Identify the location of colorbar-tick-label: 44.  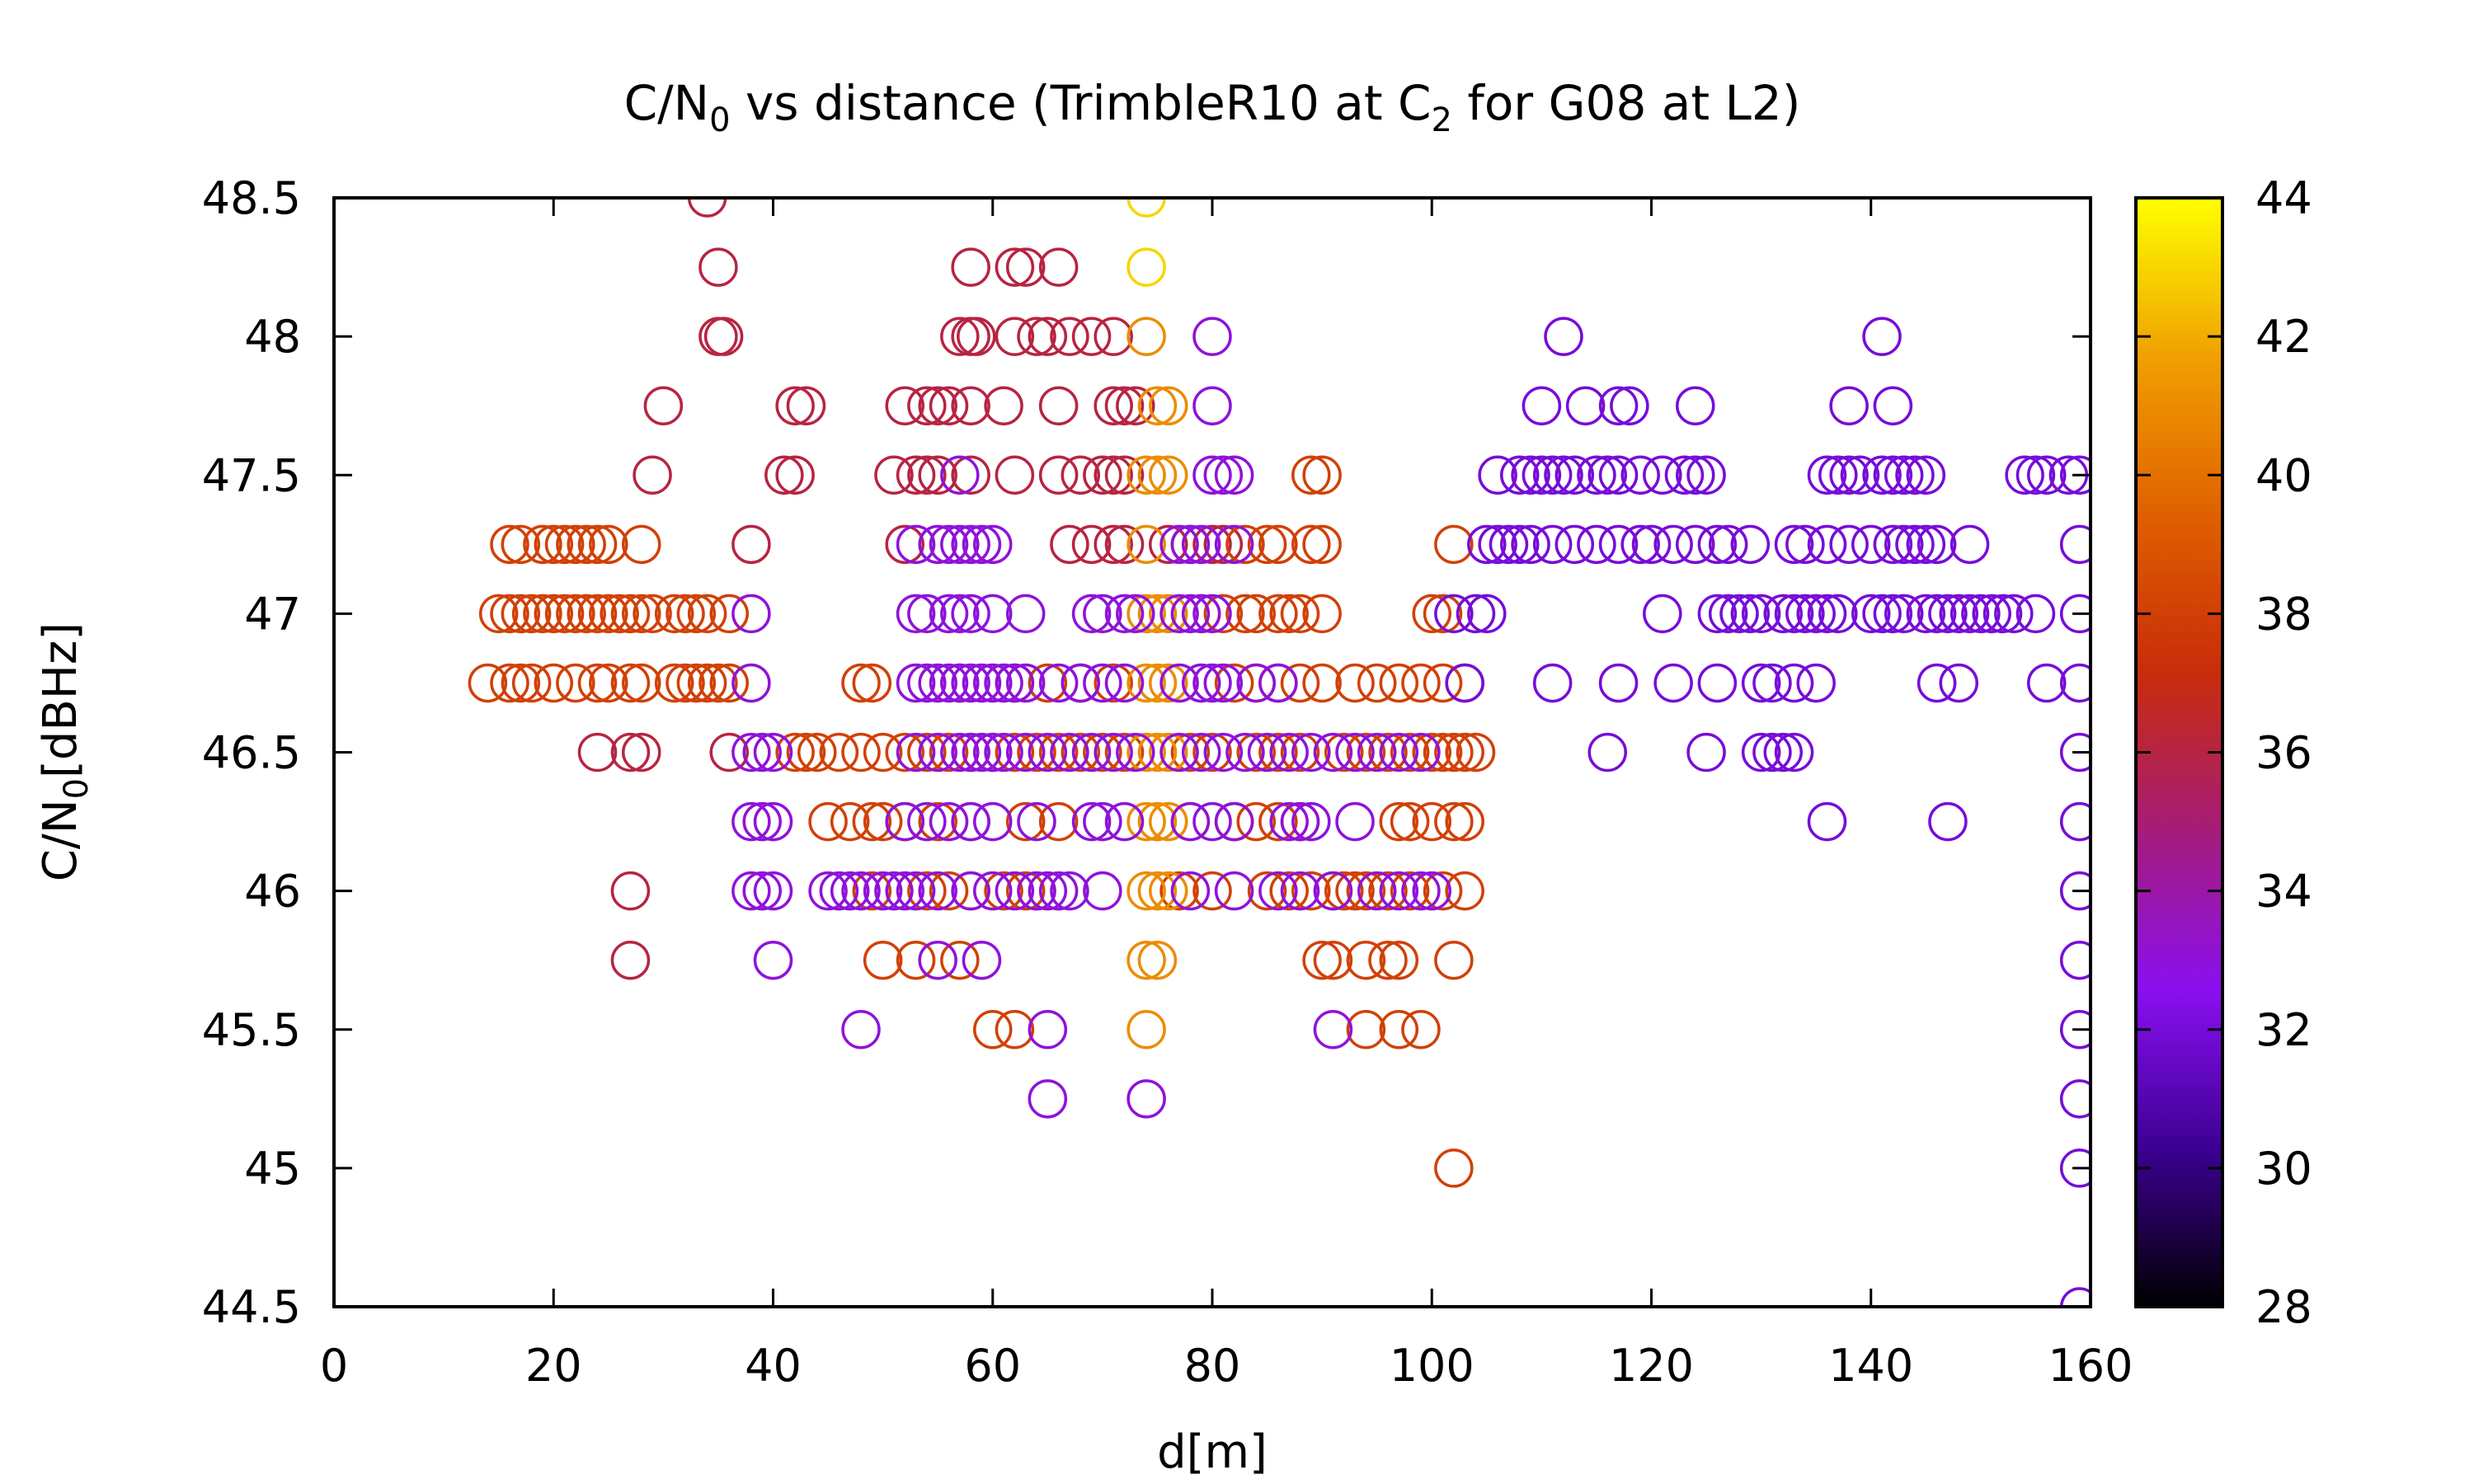
(2283, 198).